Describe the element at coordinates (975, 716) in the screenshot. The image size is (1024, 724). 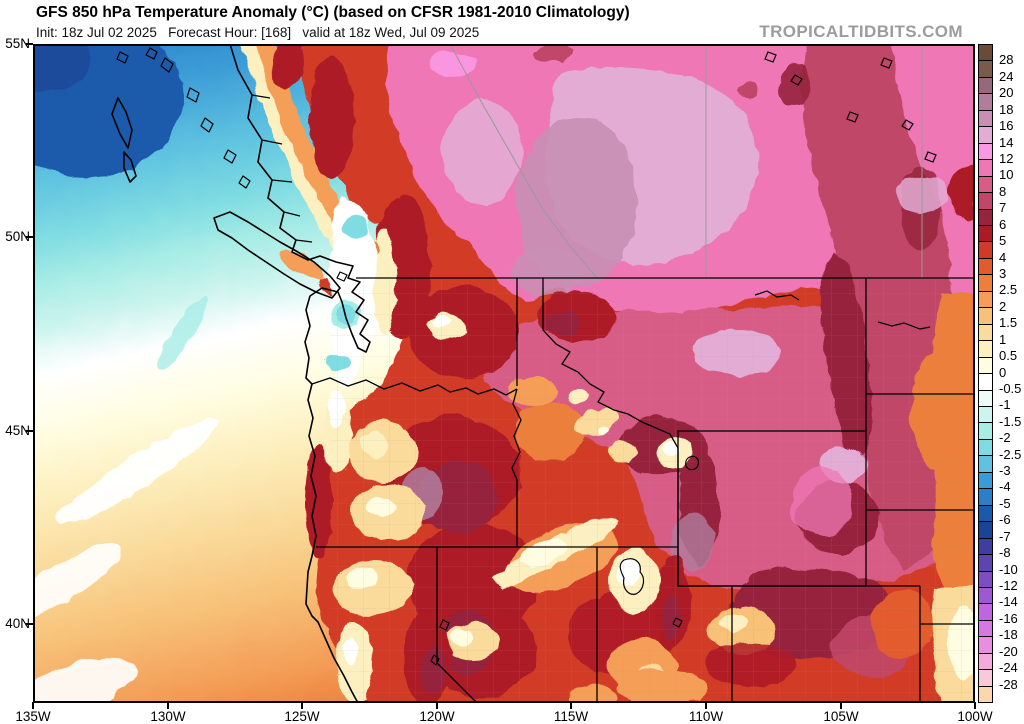
I see `lon-tick-label: 100W` at that location.